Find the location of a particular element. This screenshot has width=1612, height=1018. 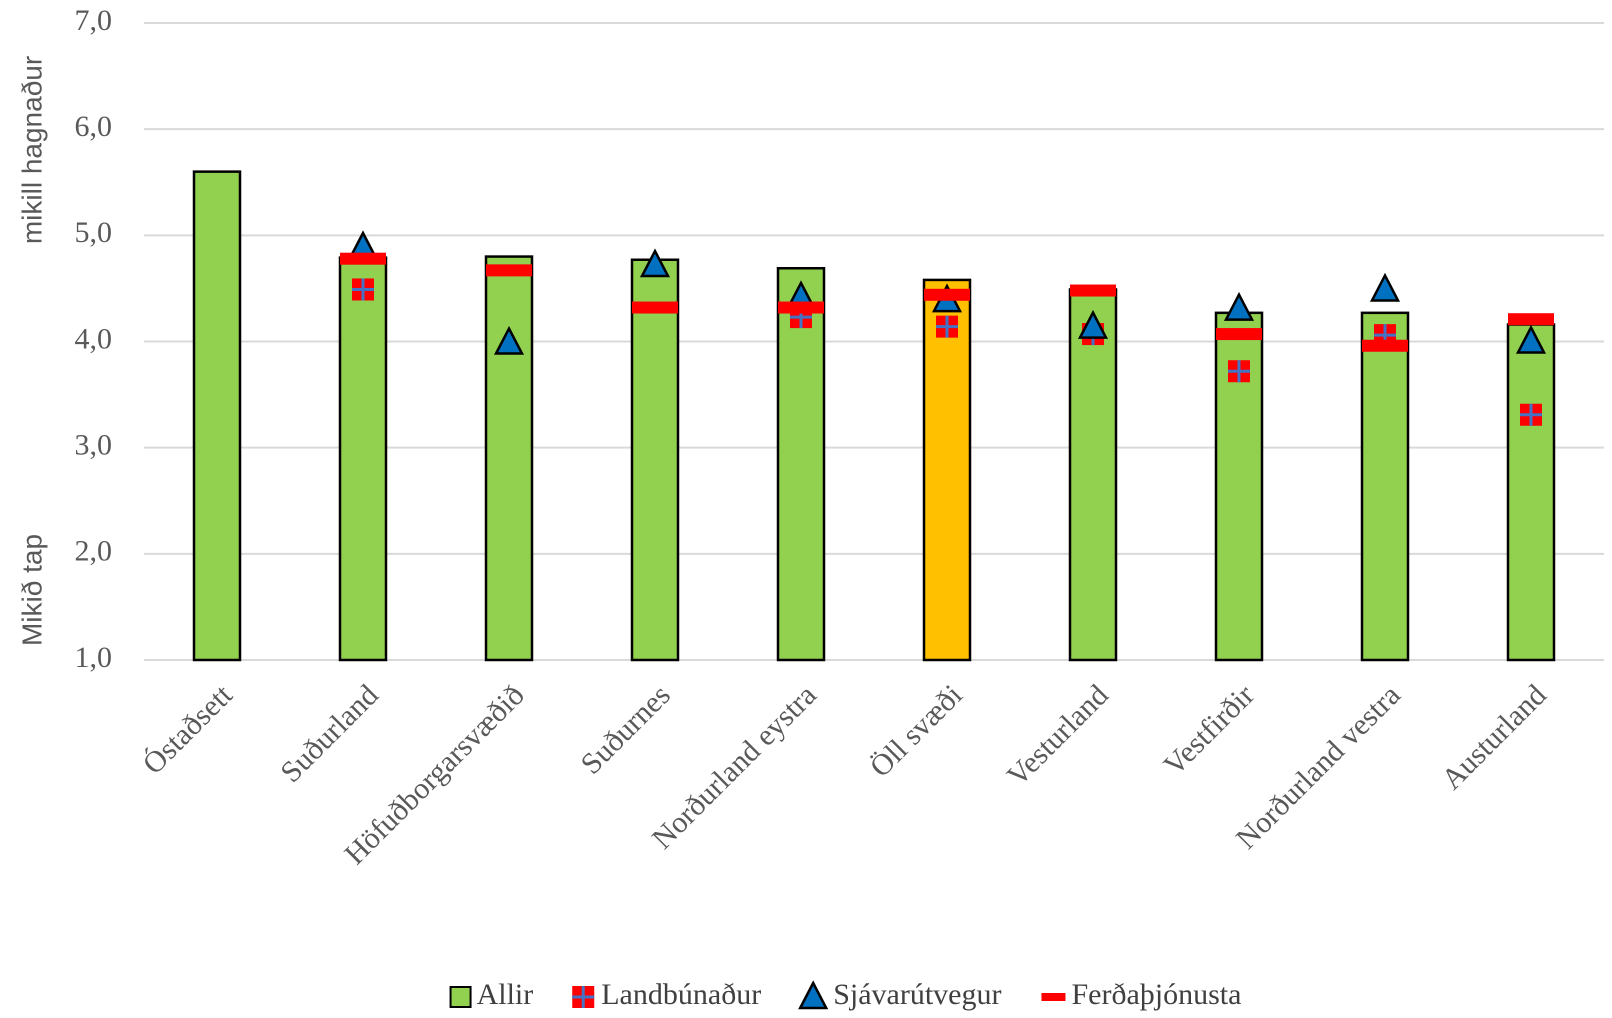

x-tick-label: Vesturland is located at coordinates (1058, 735).